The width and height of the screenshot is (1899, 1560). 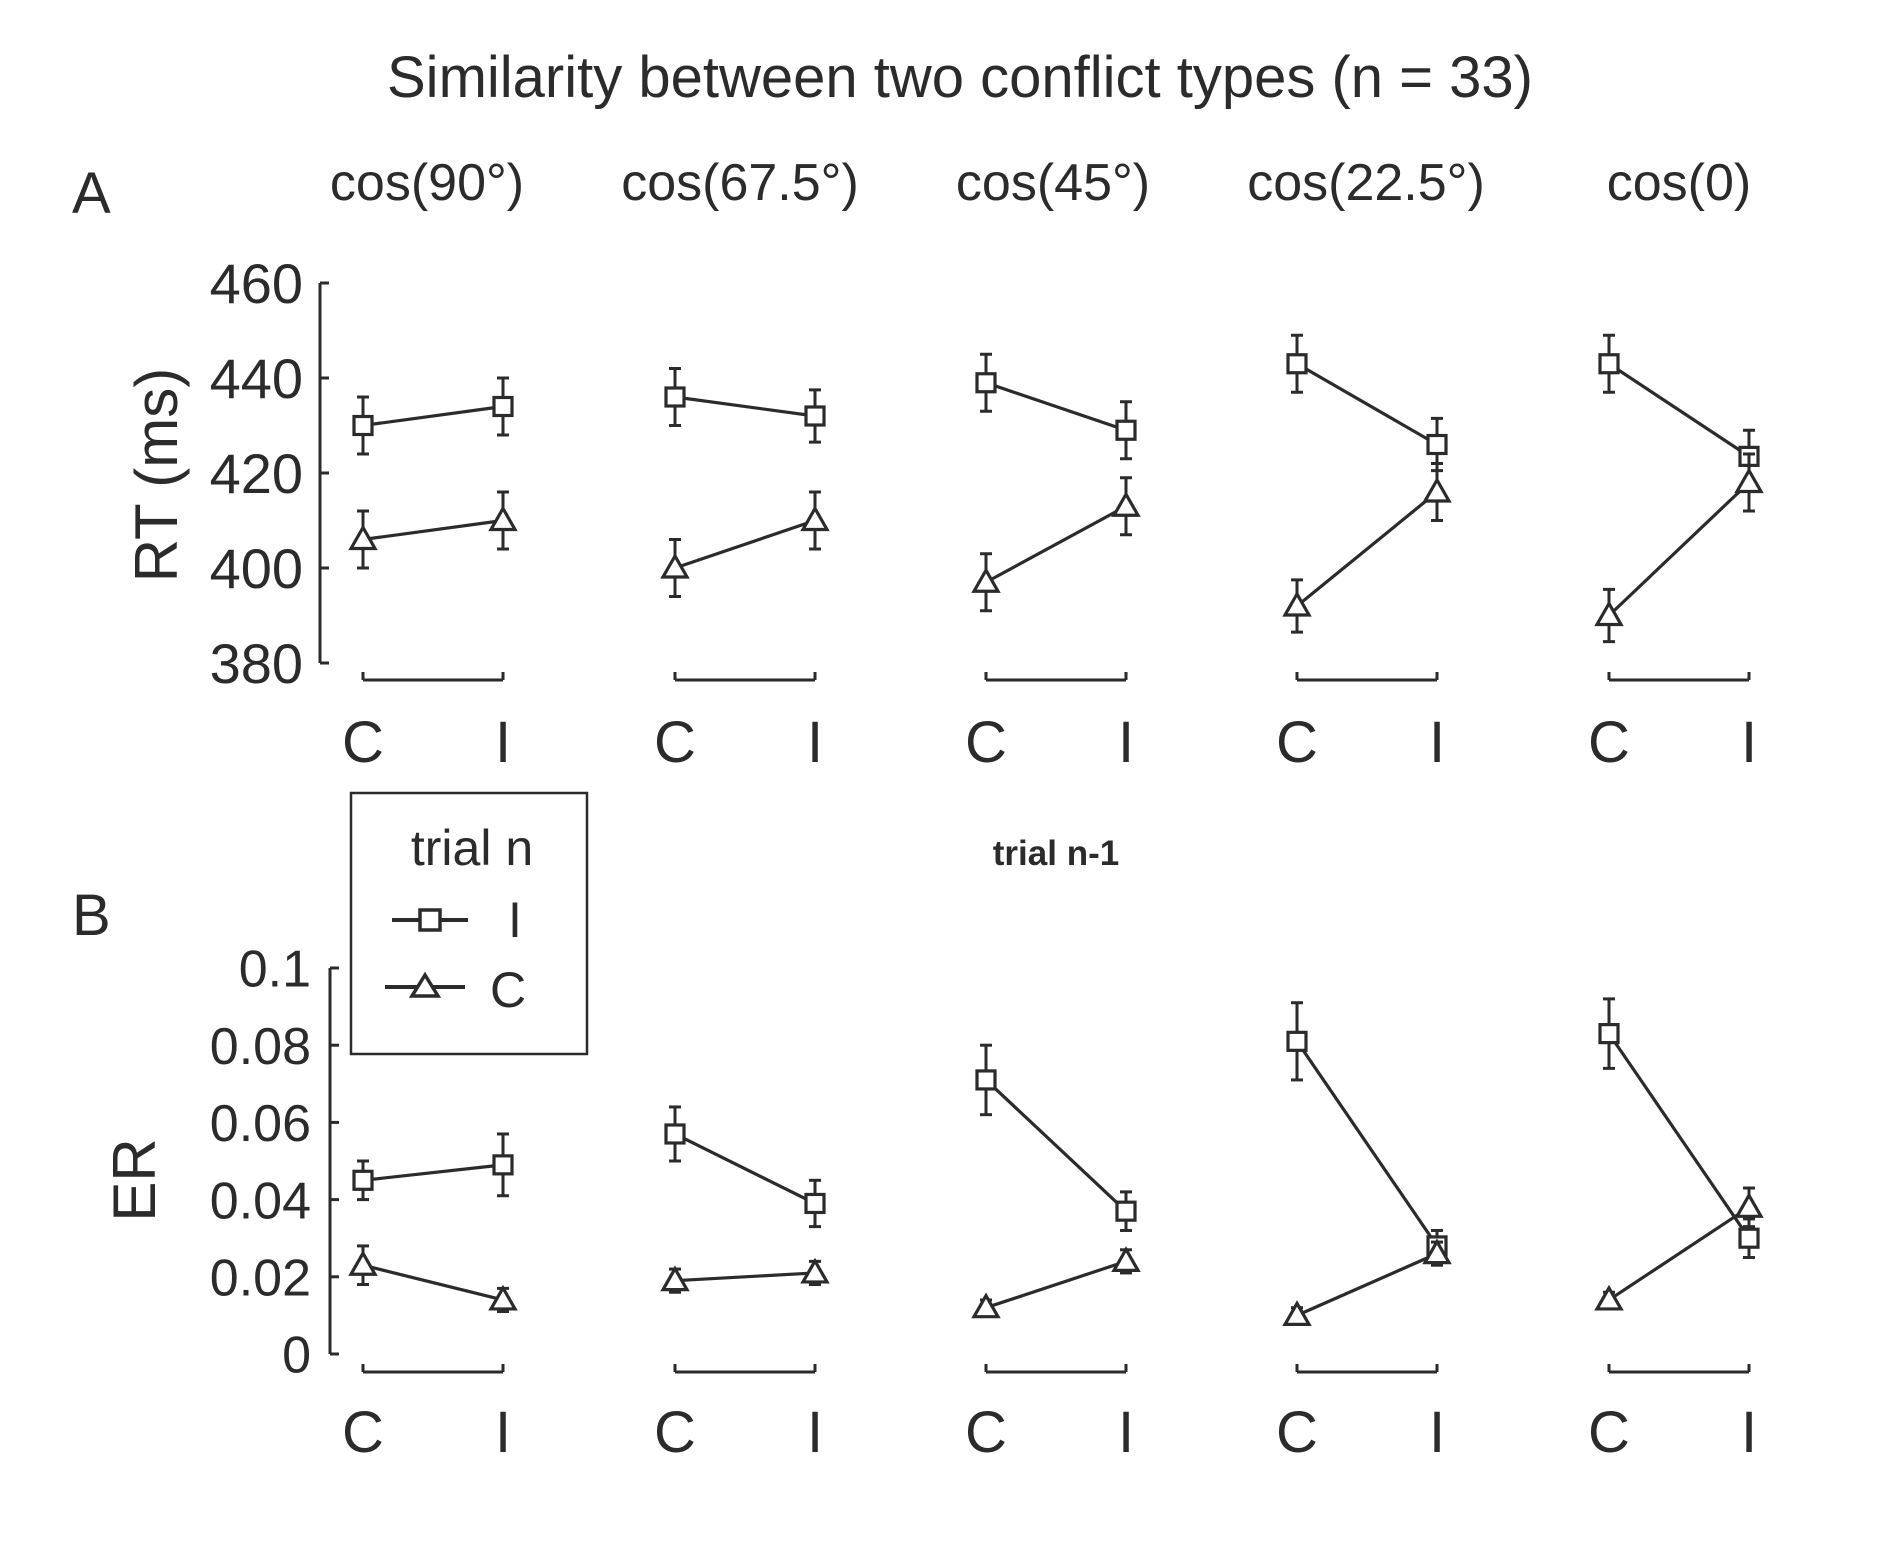 I want to click on legend-box, so click(x=469, y=923).